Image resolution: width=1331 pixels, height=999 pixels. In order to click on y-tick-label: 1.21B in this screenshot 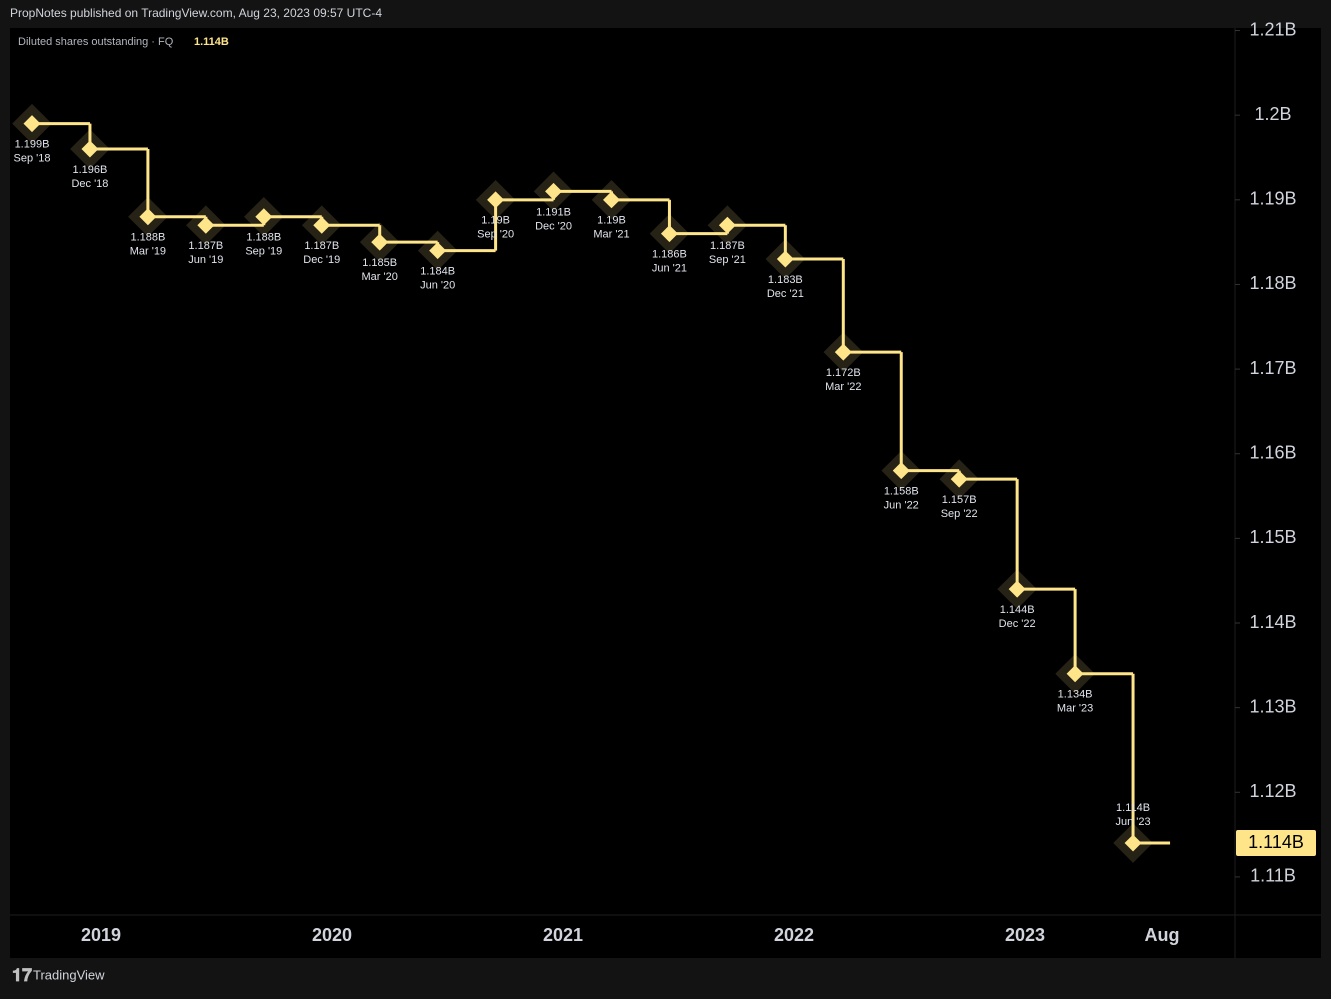, I will do `click(1272, 29)`.